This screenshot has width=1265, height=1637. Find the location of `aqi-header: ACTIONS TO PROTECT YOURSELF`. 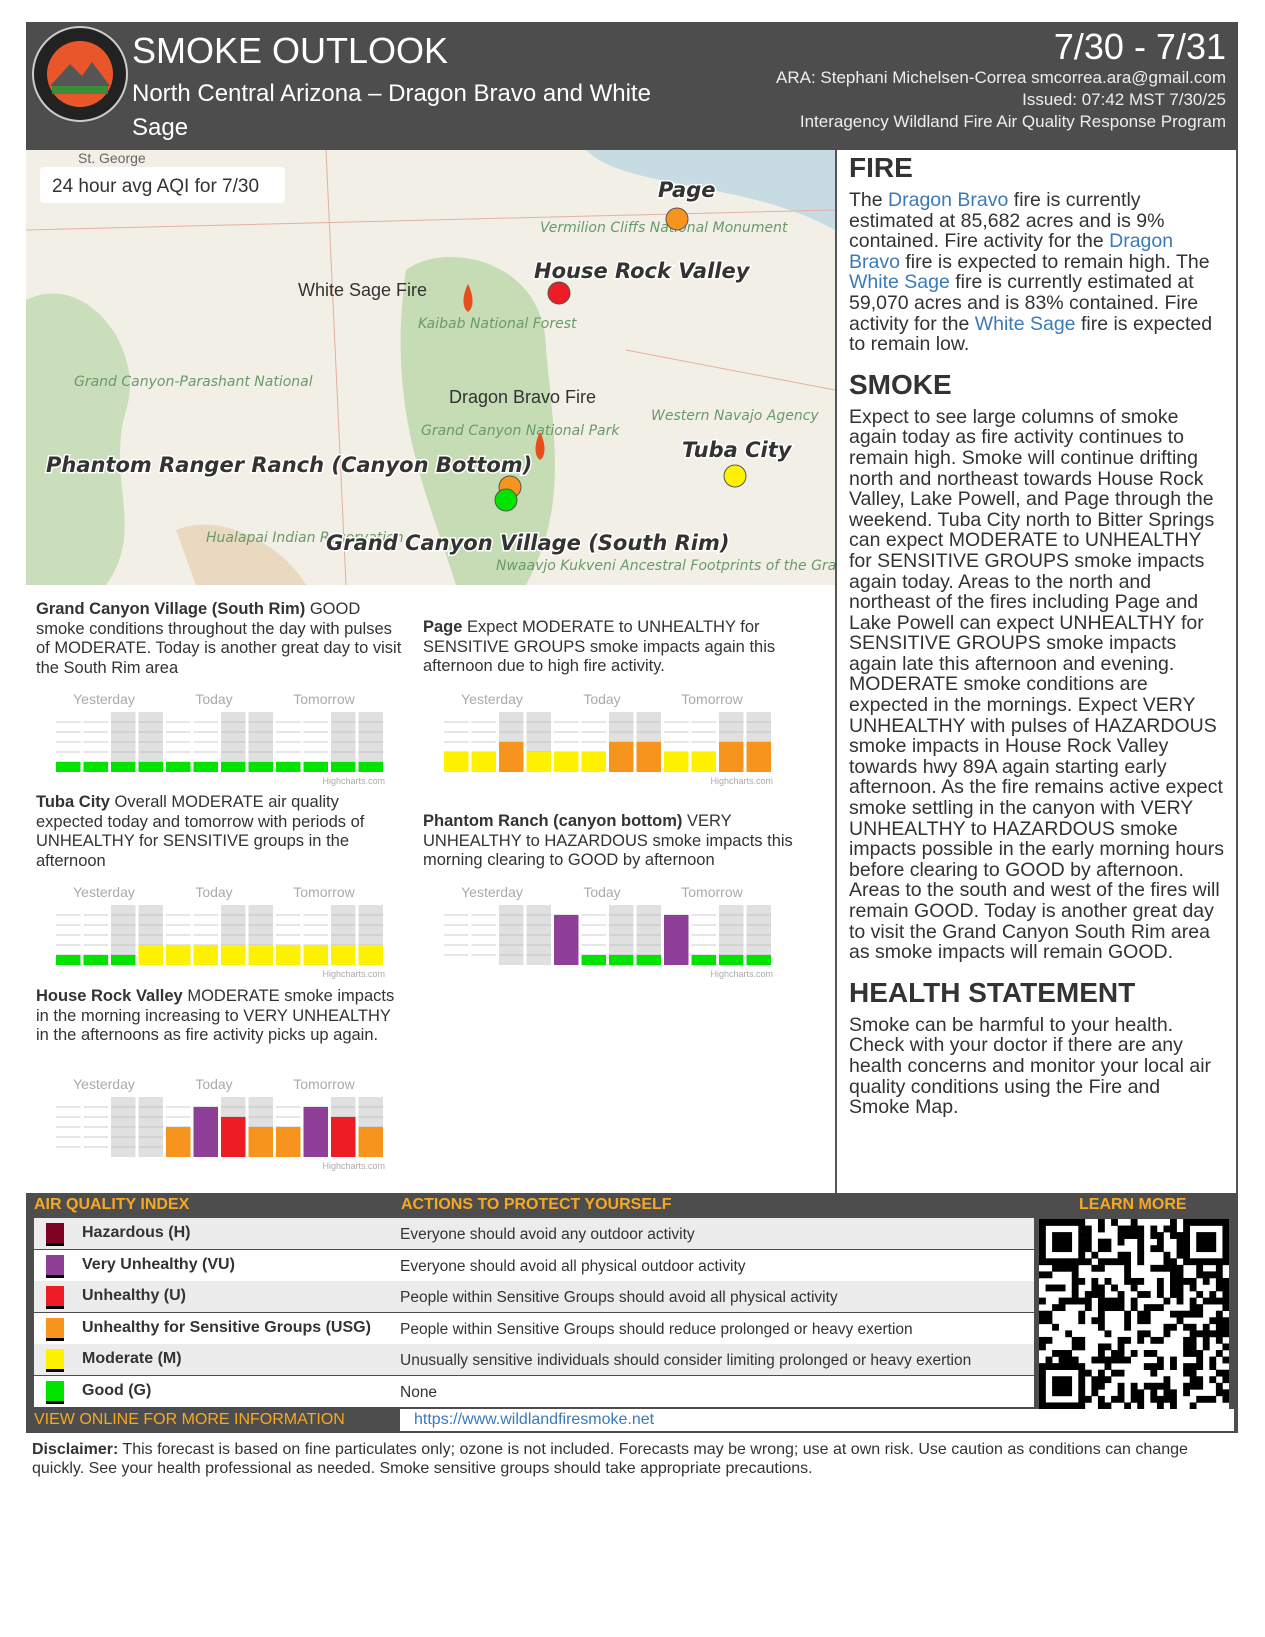

aqi-header: ACTIONS TO PROTECT YOURSELF is located at coordinates (536, 1204).